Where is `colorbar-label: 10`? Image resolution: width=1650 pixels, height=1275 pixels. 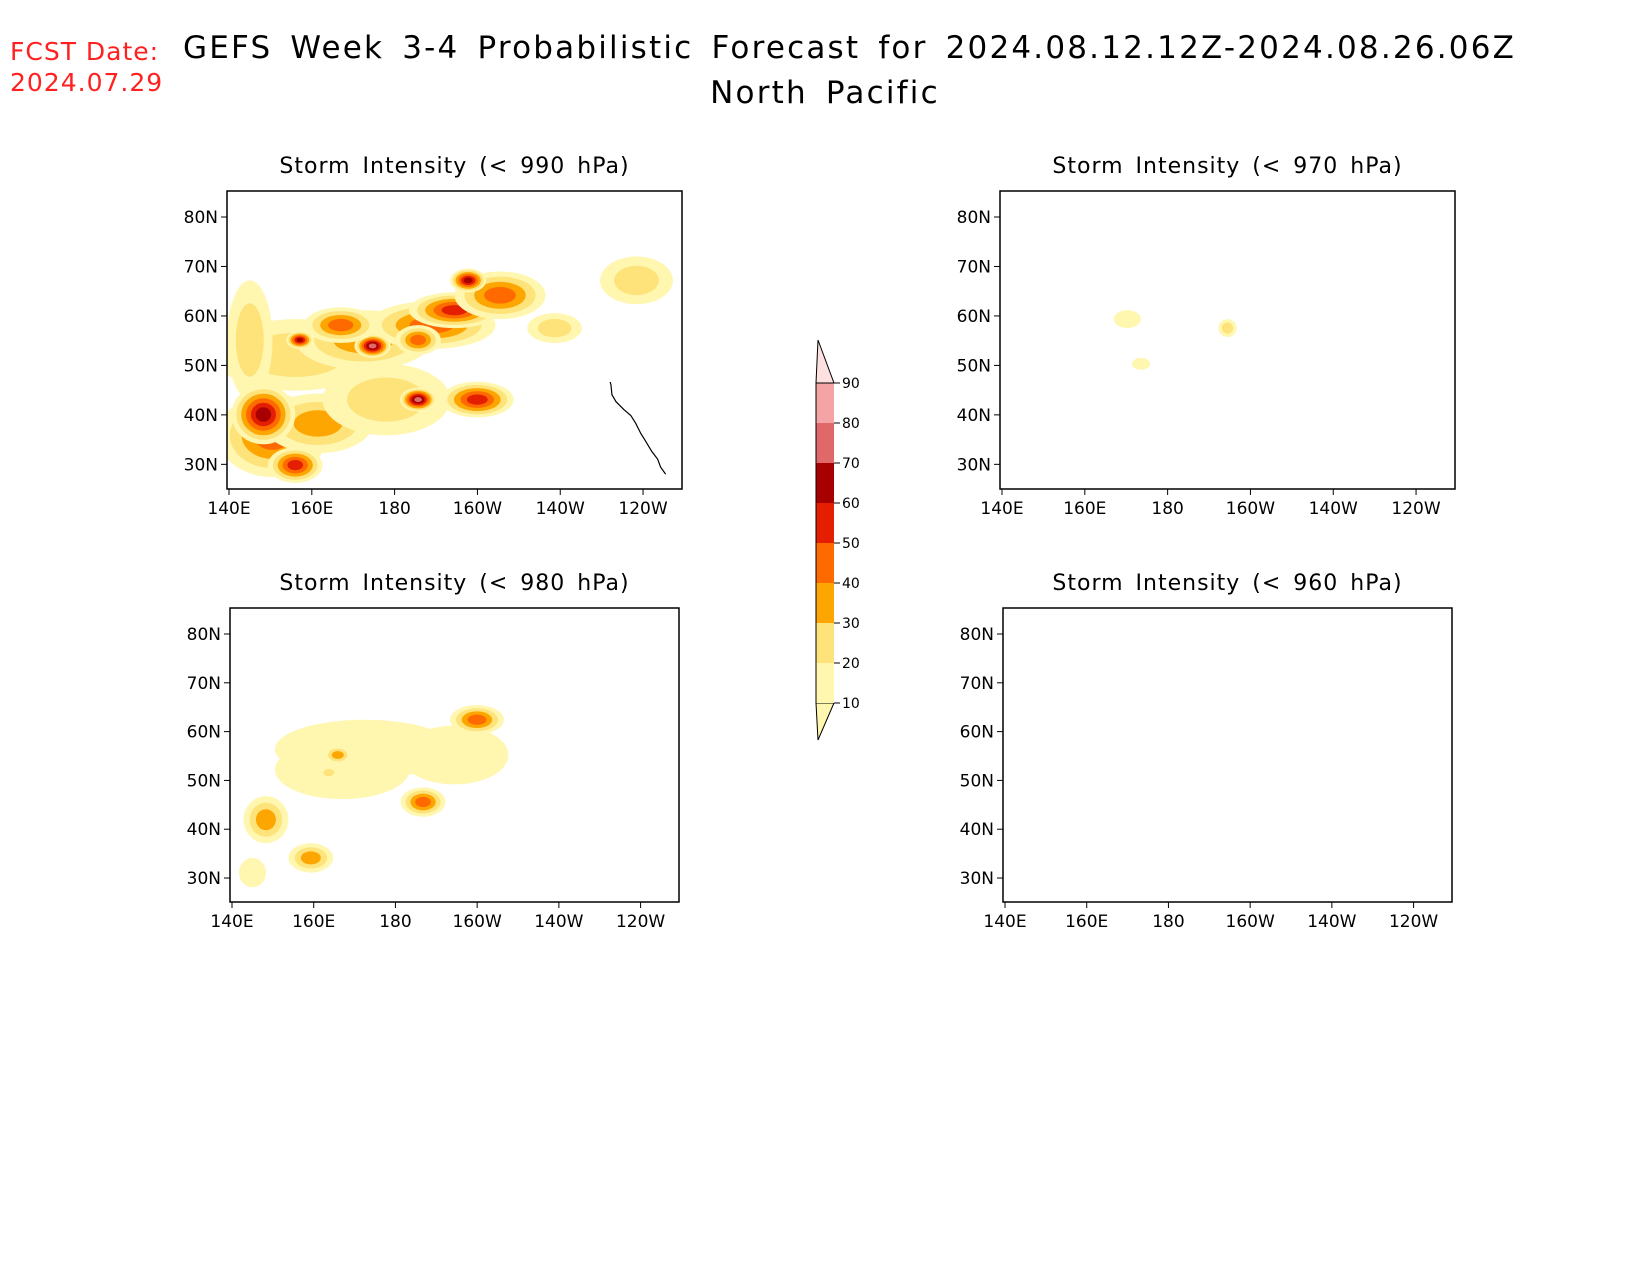 colorbar-label: 10 is located at coordinates (851, 704).